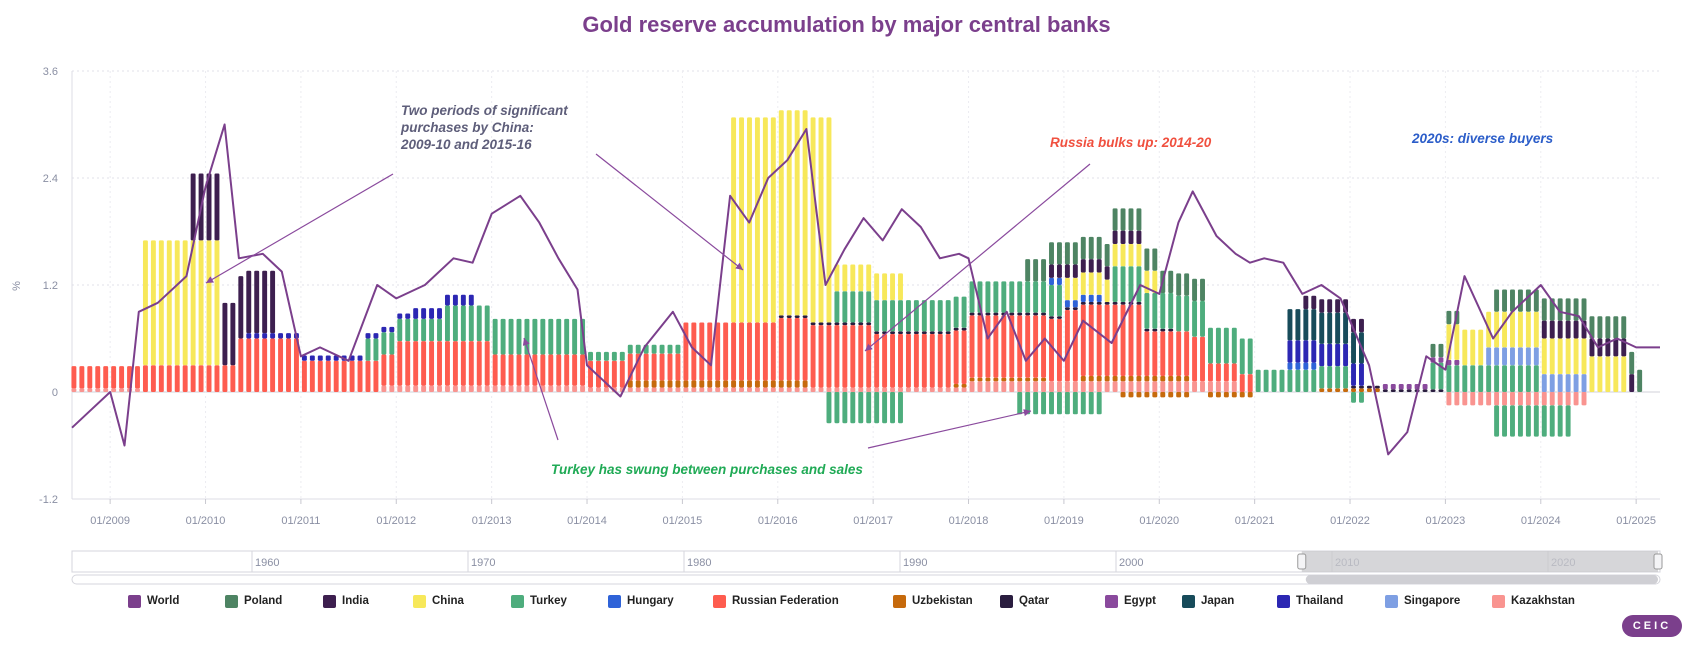 This screenshot has height=645, width=1693. What do you see at coordinates (933, 601) in the screenshot?
I see `legend-item-uzbekistan: Uzbekistan` at bounding box center [933, 601].